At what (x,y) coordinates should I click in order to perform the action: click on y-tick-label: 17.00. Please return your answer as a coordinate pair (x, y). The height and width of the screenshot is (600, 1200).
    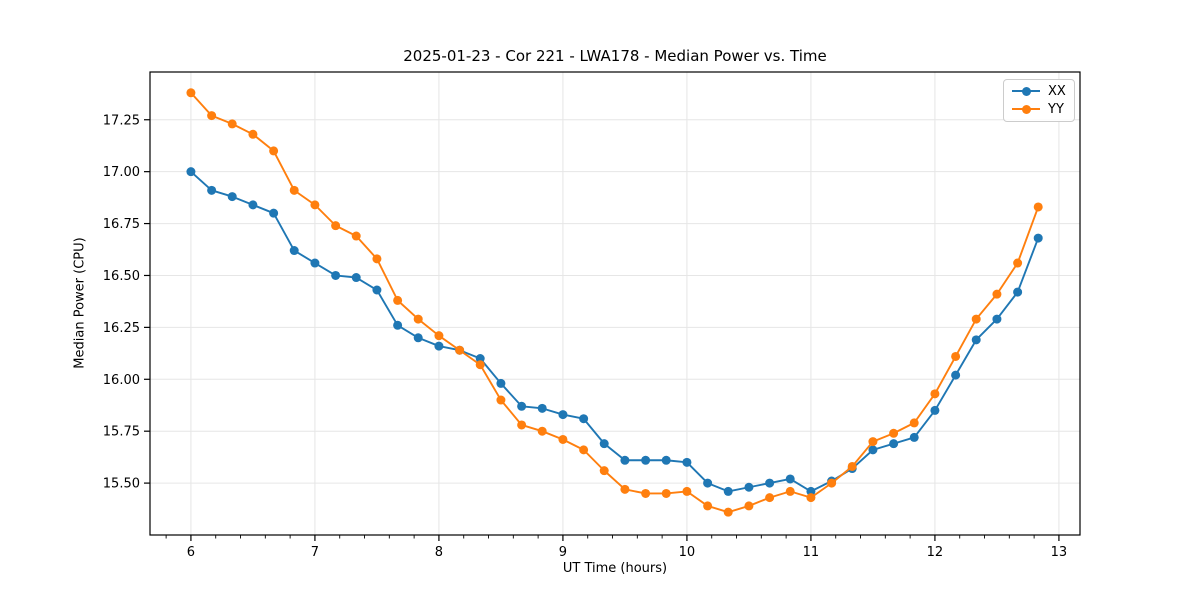
    Looking at the image, I should click on (121, 172).